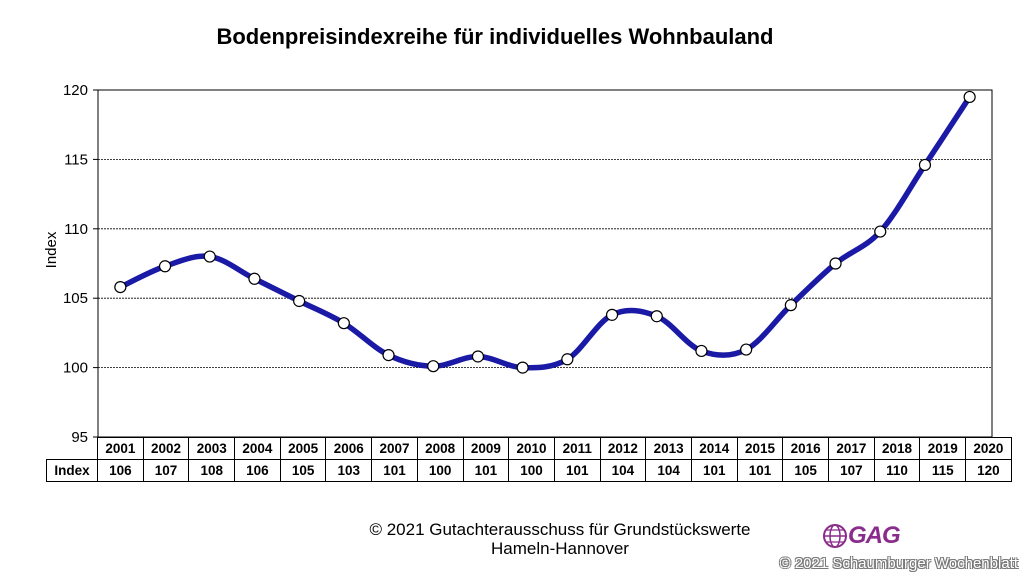 This screenshot has width=1024, height=576. Describe the element at coordinates (714, 448) in the screenshot. I see `year-cell: 2014` at that location.